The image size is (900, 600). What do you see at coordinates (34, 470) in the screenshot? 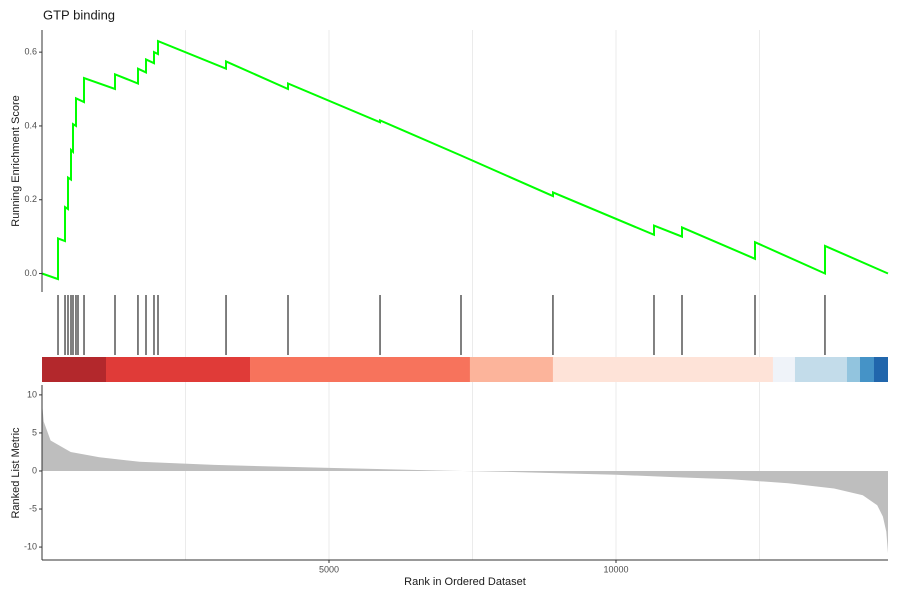
I see `y-tick-label: 0` at bounding box center [34, 470].